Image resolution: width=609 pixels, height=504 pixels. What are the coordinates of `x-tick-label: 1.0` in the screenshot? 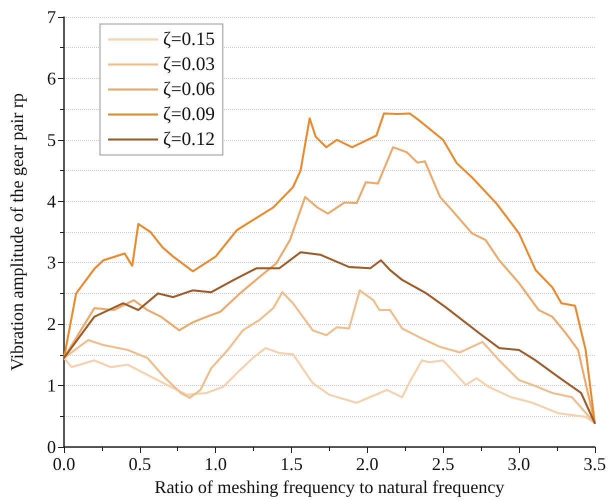 It's located at (215, 464).